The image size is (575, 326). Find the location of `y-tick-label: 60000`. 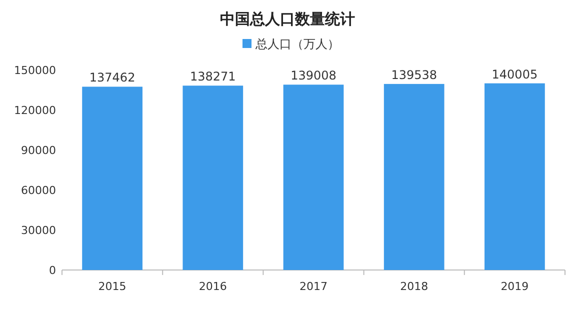

y-tick-label: 60000 is located at coordinates (38, 190).